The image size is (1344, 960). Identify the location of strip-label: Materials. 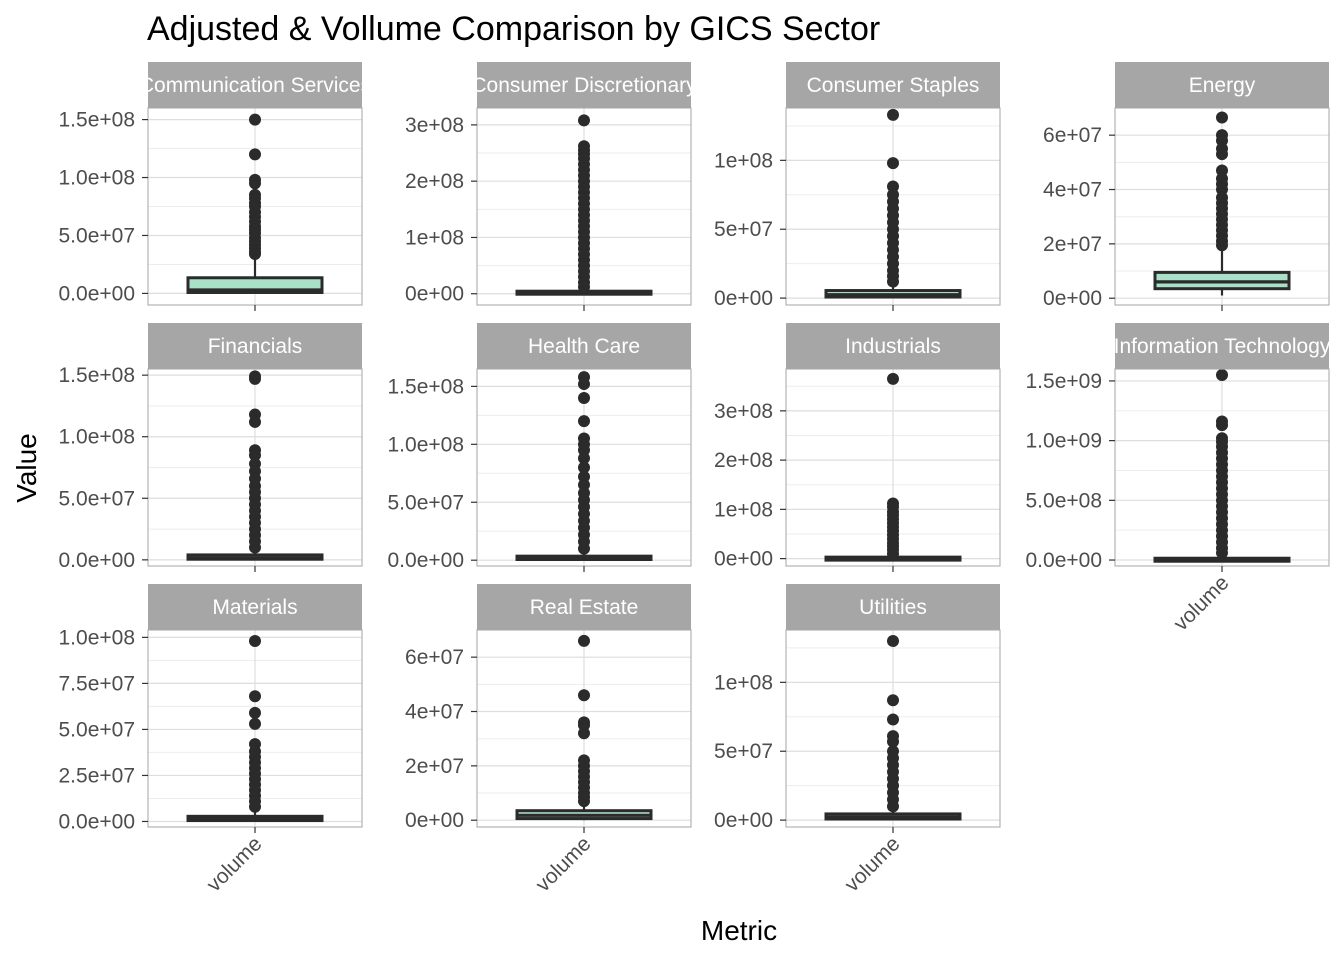
(254, 607).